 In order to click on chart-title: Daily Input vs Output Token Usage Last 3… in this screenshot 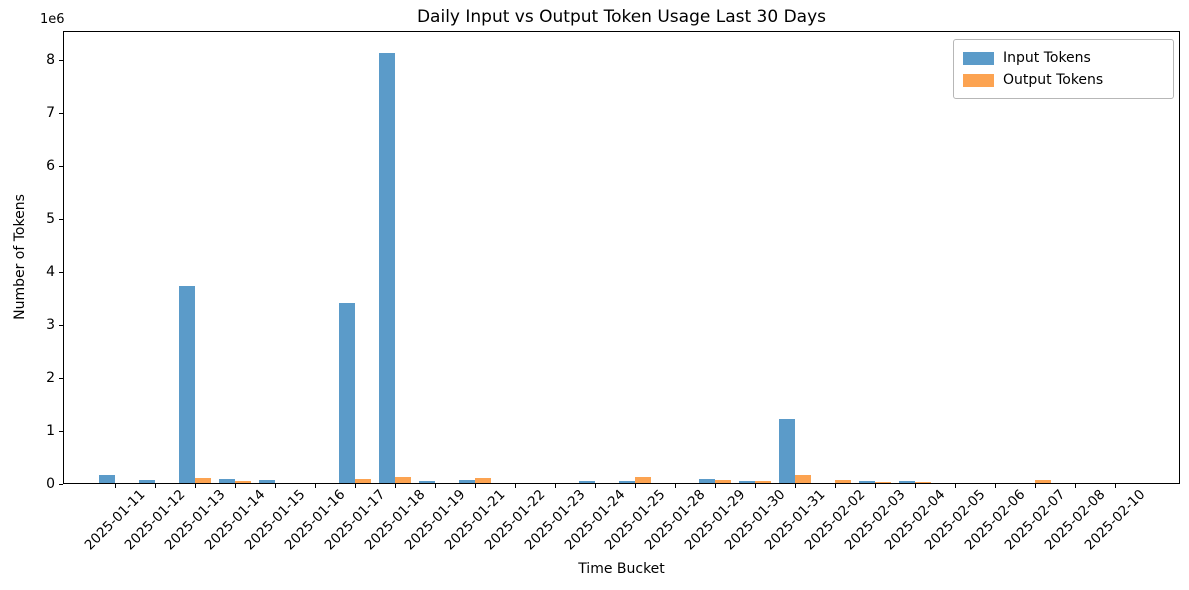, I will do `click(621, 17)`.